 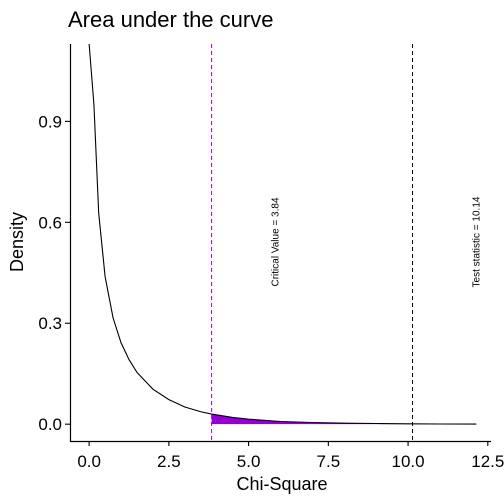 What do you see at coordinates (50, 323) in the screenshot?
I see `y-tick-label: 0.3` at bounding box center [50, 323].